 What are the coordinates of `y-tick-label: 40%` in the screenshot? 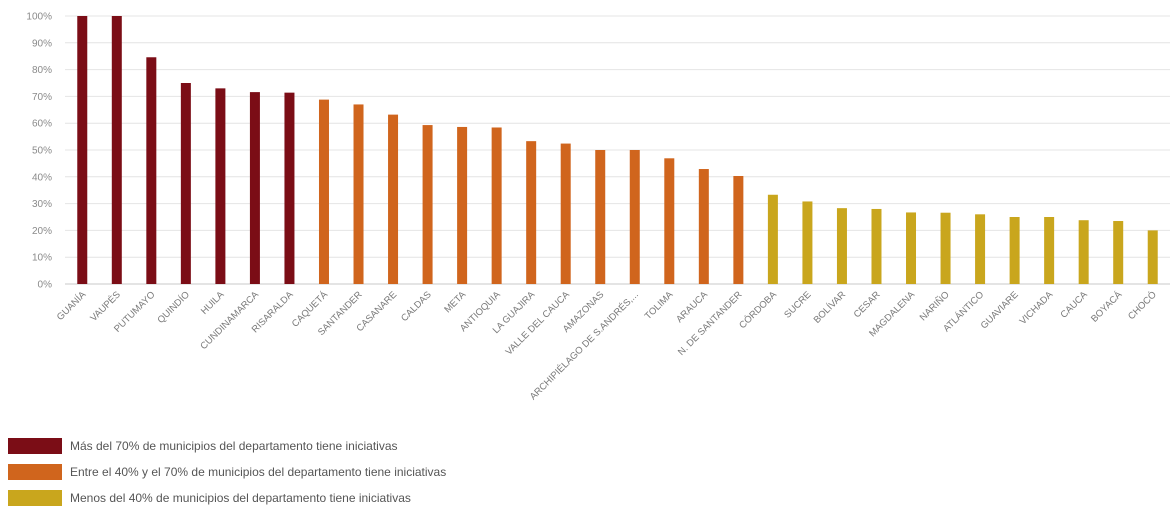 It's located at (42, 177).